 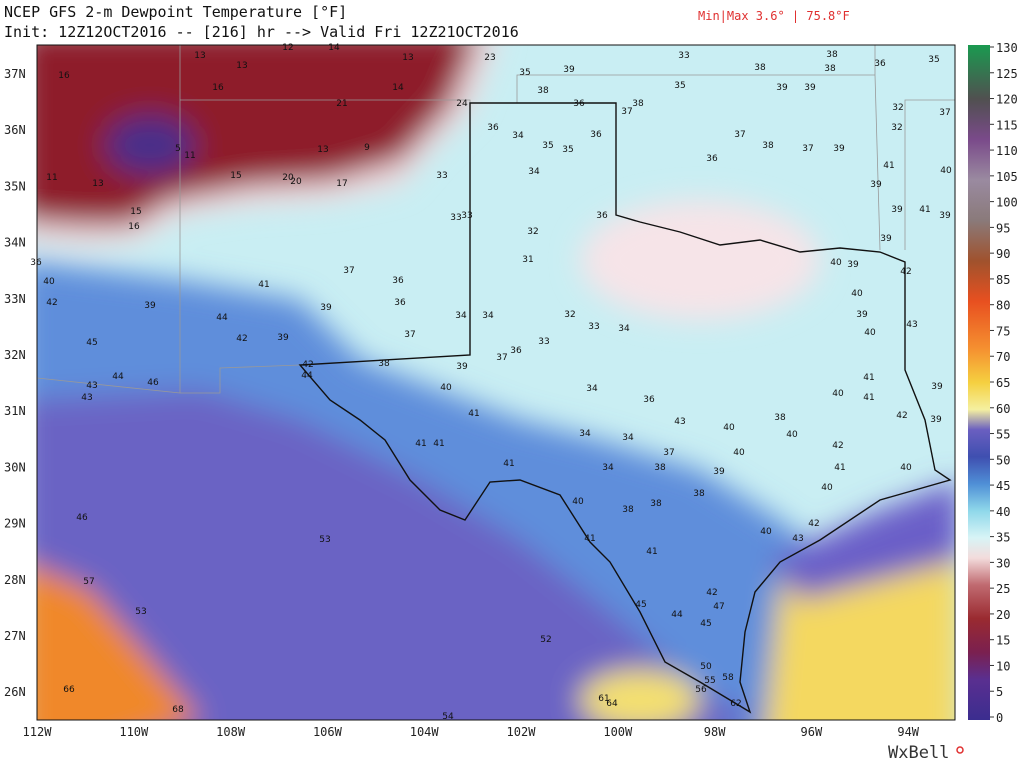 I want to click on station-value: 11, so click(x=189, y=156).